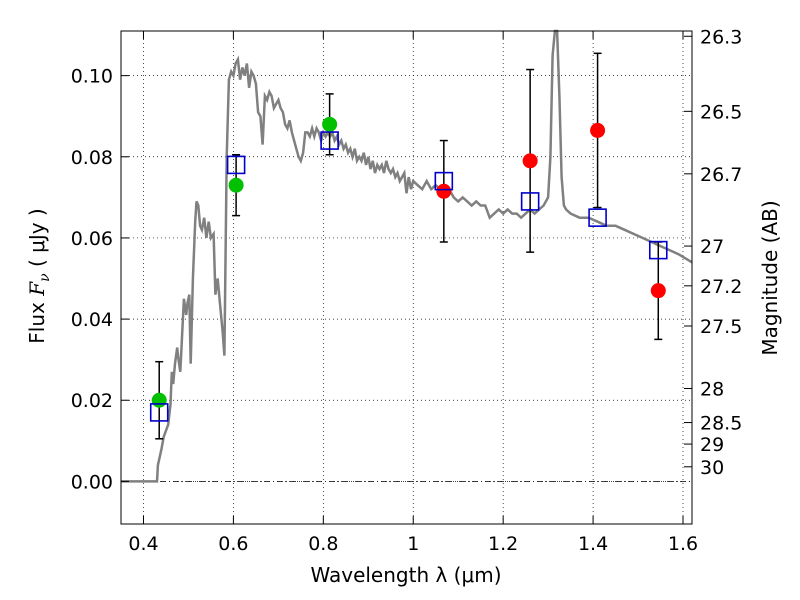 The height and width of the screenshot is (600, 800). I want to click on y2-axis-title: Magnitude (AB), so click(770, 277).